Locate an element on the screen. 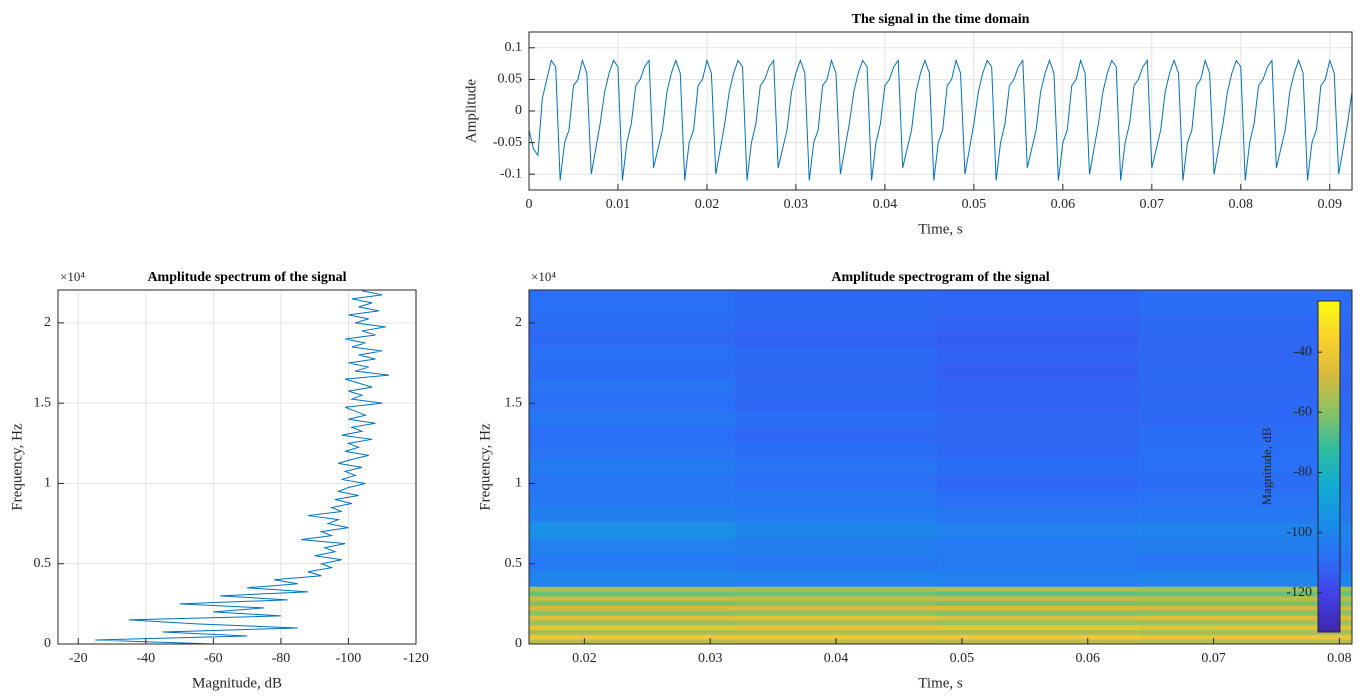  plot-area is located at coordinates (237, 467).